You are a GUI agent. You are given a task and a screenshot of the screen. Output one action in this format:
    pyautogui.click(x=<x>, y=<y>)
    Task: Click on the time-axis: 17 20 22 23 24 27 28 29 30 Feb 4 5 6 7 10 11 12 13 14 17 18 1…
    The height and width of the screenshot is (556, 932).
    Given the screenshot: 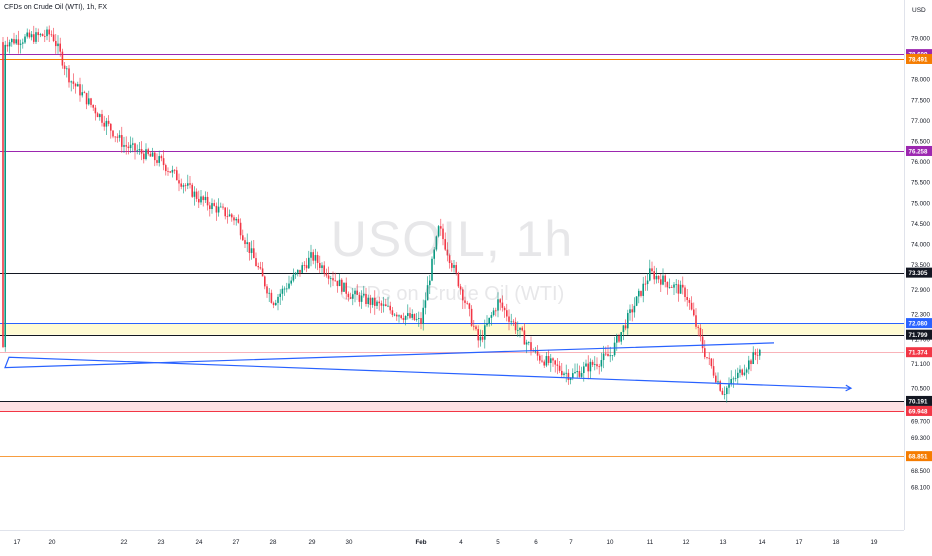 What is the action you would take?
    pyautogui.click(x=452, y=540)
    